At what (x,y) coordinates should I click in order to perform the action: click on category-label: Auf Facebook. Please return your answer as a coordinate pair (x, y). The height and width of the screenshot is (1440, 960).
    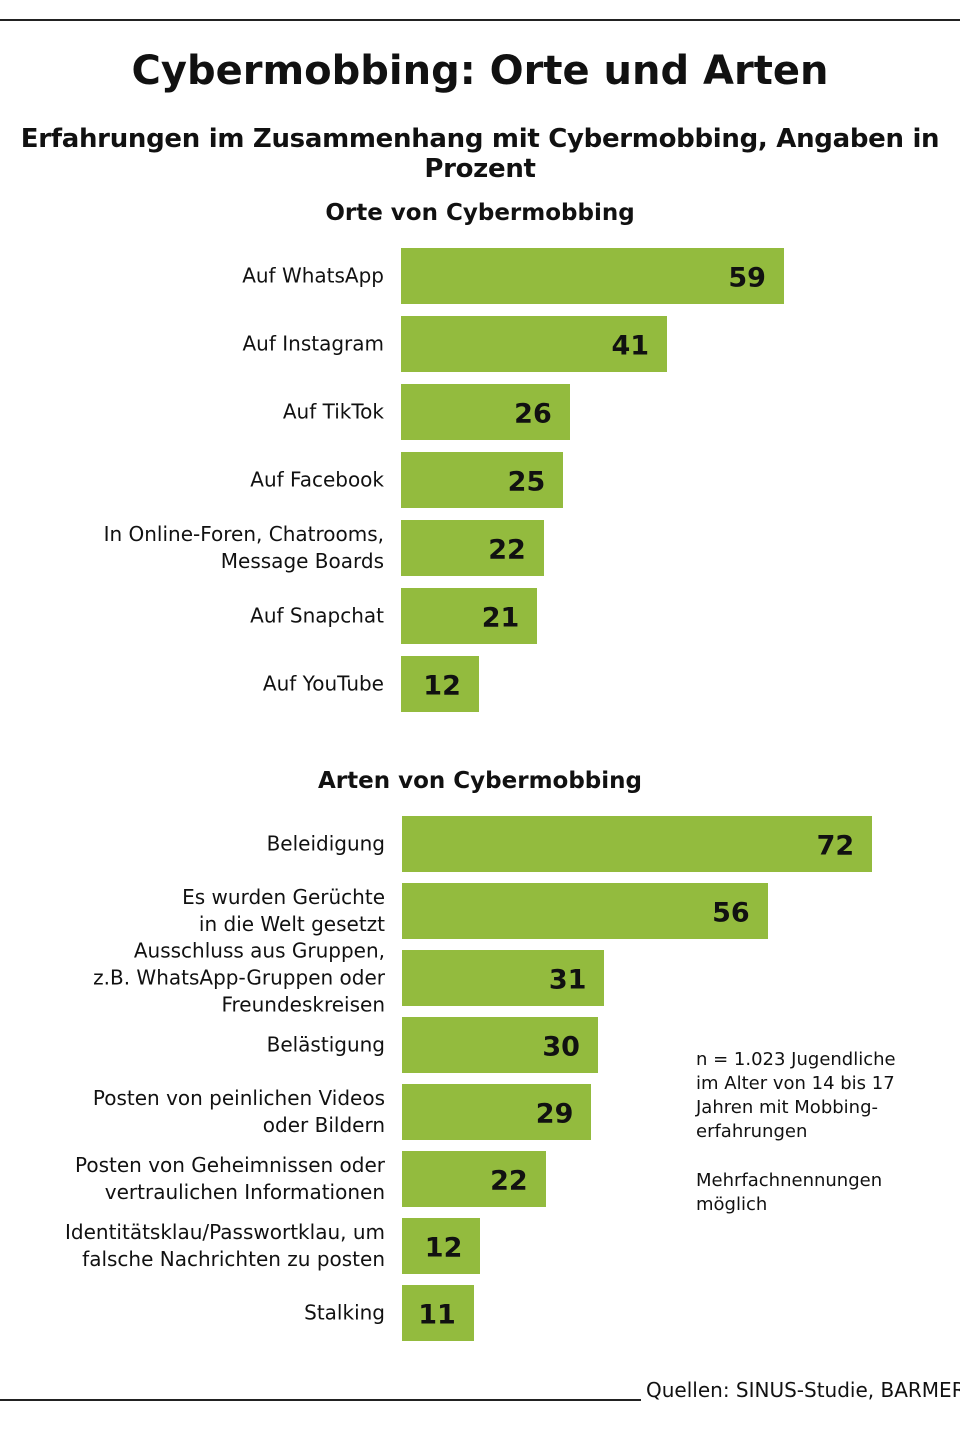
    Looking at the image, I should click on (317, 479).